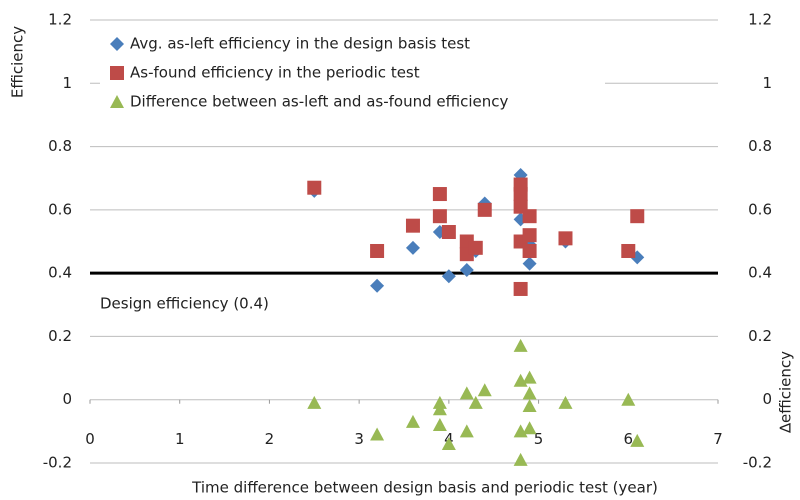 This screenshot has width=800, height=500. What do you see at coordinates (767, 399) in the screenshot?
I see `y2-tick-label: 0` at bounding box center [767, 399].